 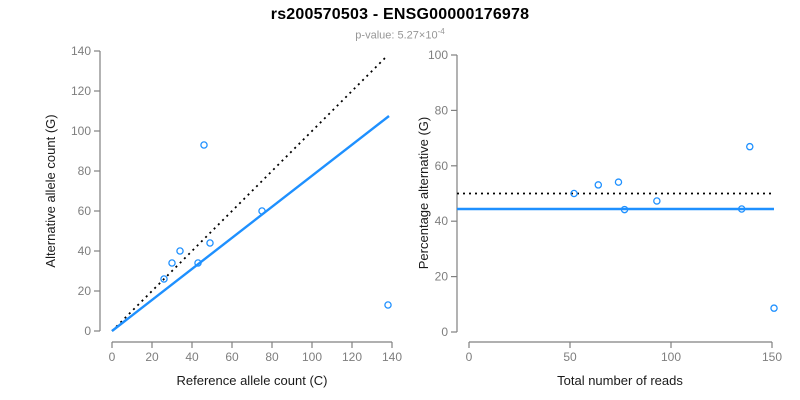 What do you see at coordinates (400, 14) in the screenshot?
I see `chart-title: rs200570503 - ENSG00000176978` at bounding box center [400, 14].